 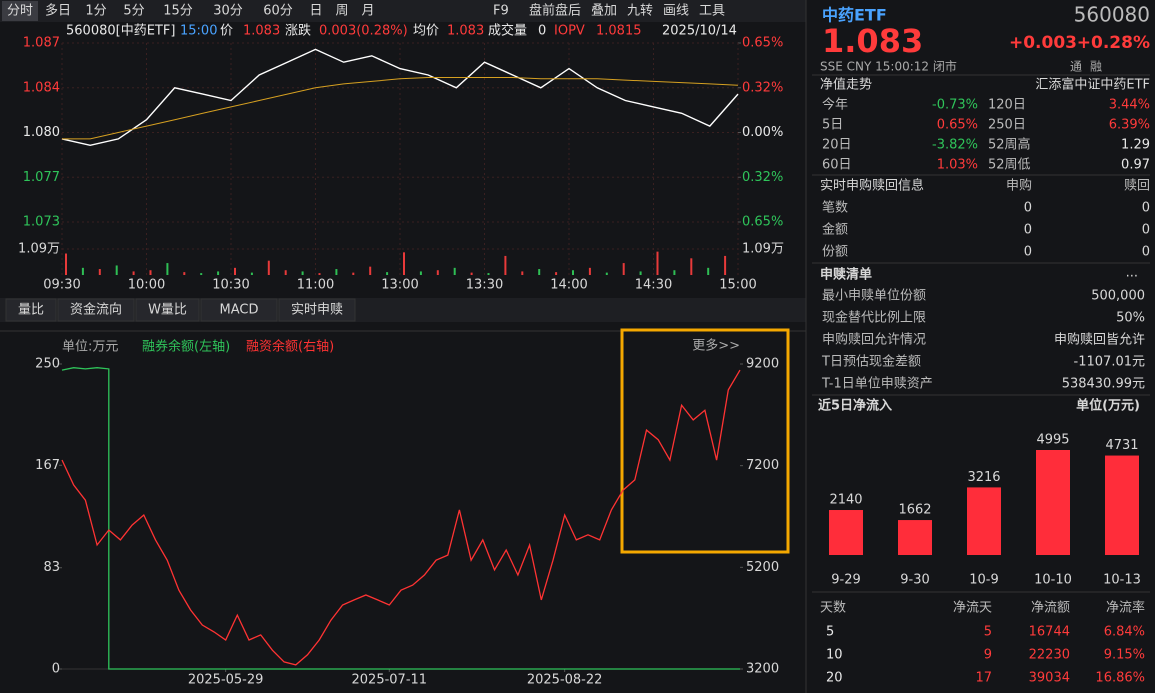 What do you see at coordinates (465, 31) in the screenshot?
I see `info-avg: 1.083` at bounding box center [465, 31].